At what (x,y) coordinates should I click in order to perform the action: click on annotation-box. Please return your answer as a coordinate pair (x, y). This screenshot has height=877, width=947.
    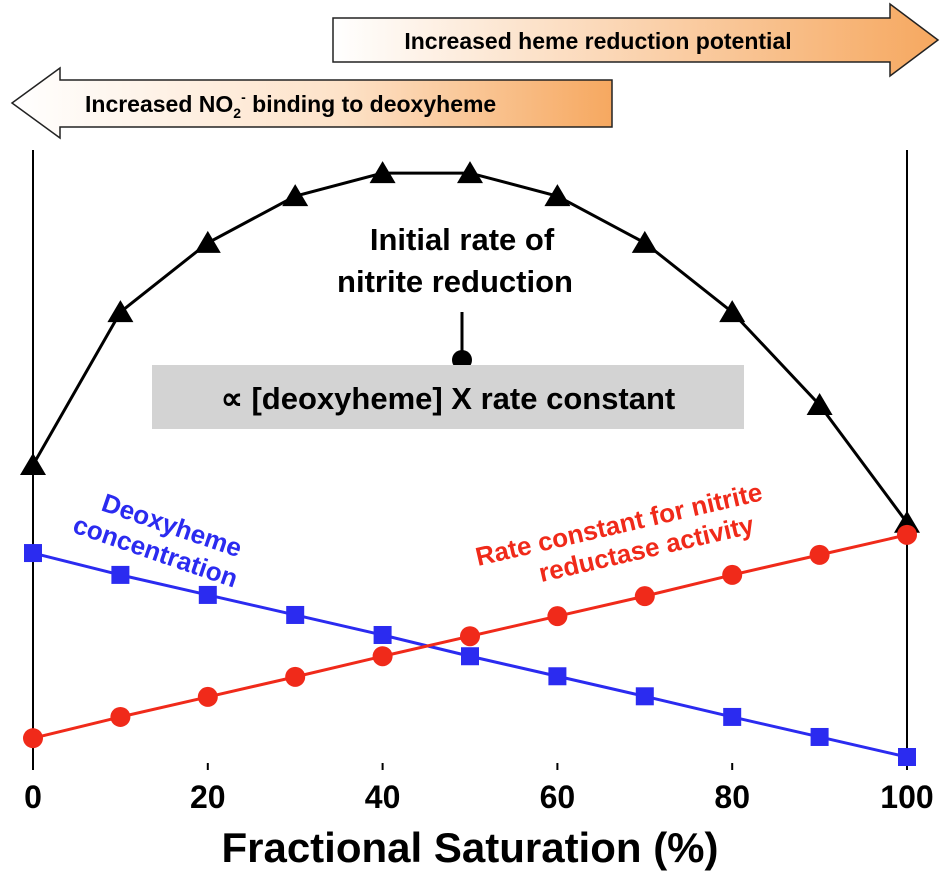
    Looking at the image, I should click on (448, 397).